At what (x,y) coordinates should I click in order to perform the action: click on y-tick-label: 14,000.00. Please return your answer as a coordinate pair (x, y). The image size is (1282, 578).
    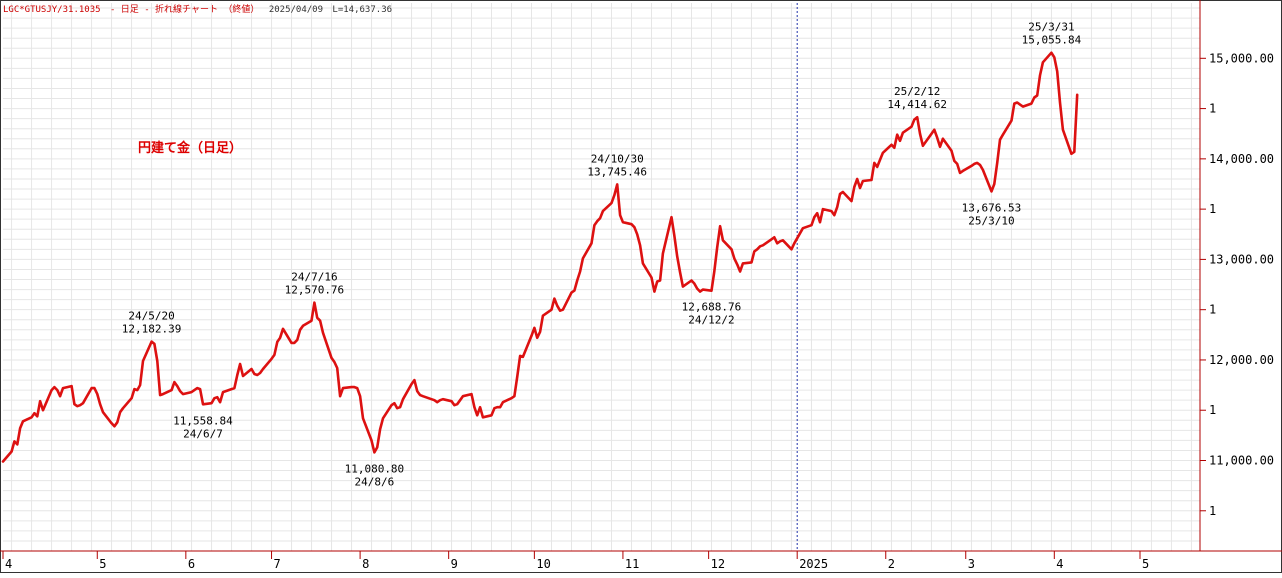
    Looking at the image, I should click on (1241, 159).